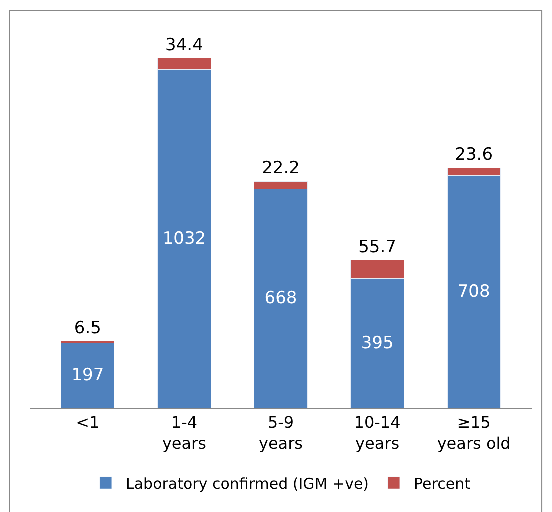  Describe the element at coordinates (88, 328) in the screenshot. I see `data-label: 6.5` at that location.